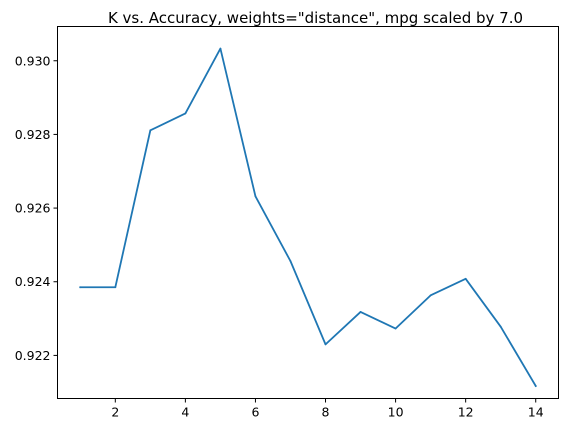 The height and width of the screenshot is (435, 565). Describe the element at coordinates (255, 412) in the screenshot. I see `x-tick-label: 6` at that location.